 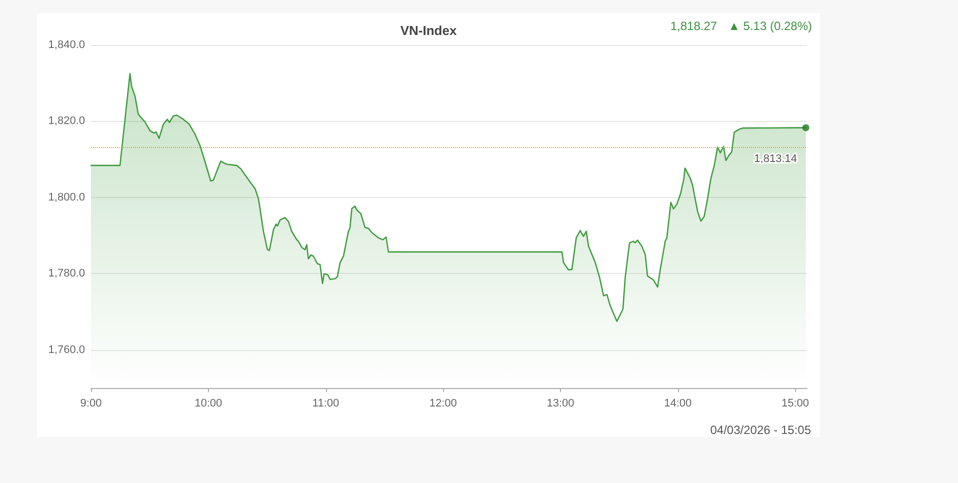 What do you see at coordinates (678, 404) in the screenshot?
I see `x-tick-label: 14:00` at bounding box center [678, 404].